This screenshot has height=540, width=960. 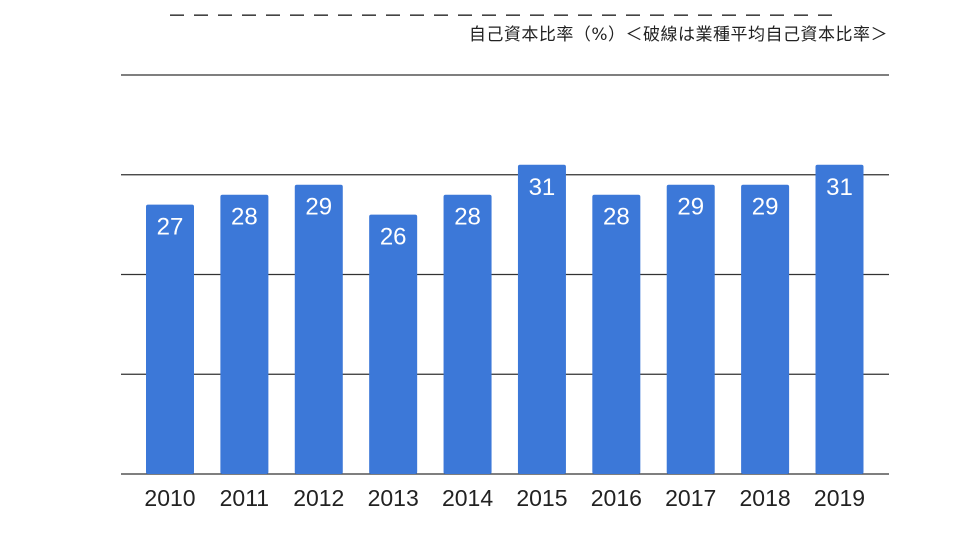 What do you see at coordinates (690, 498) in the screenshot?
I see `x-tick-2017: 2017` at bounding box center [690, 498].